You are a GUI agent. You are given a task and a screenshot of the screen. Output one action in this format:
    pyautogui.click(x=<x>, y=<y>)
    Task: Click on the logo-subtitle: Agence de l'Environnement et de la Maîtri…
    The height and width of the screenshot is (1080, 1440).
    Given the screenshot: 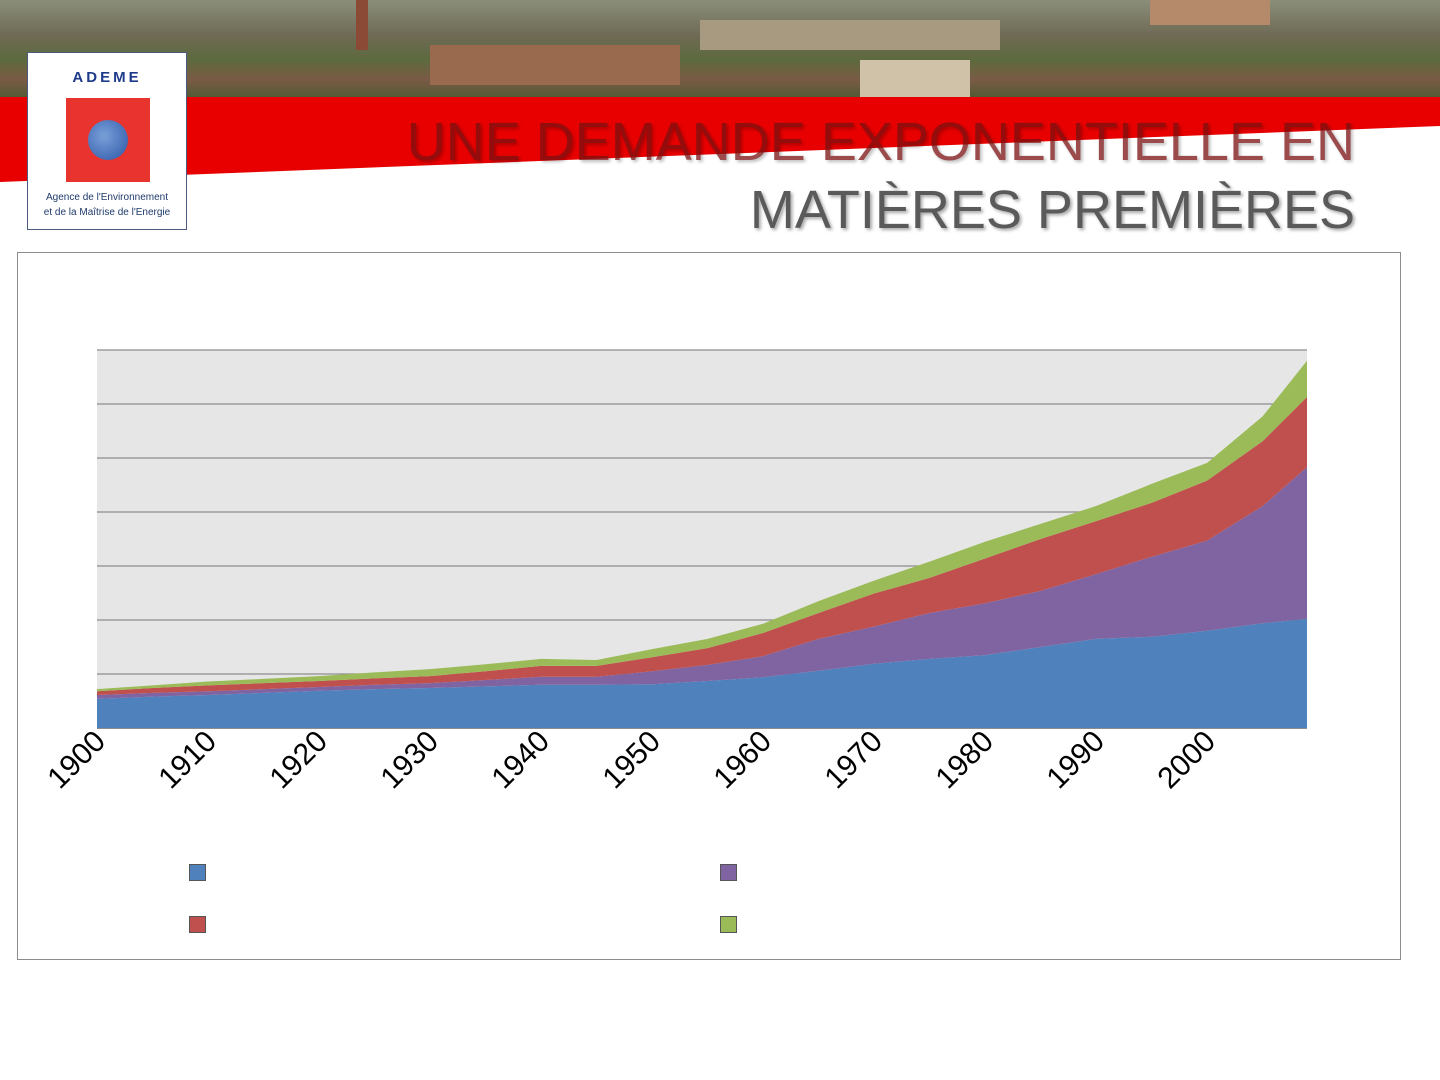 What is the action you would take?
    pyautogui.click(x=107, y=205)
    